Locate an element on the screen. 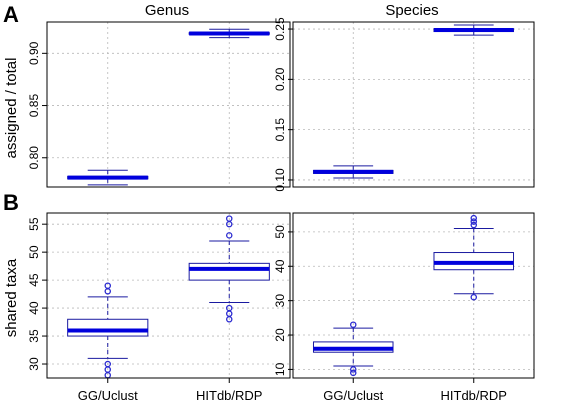 The width and height of the screenshot is (567, 408). ytick-label: 0.10 is located at coordinates (280, 180).